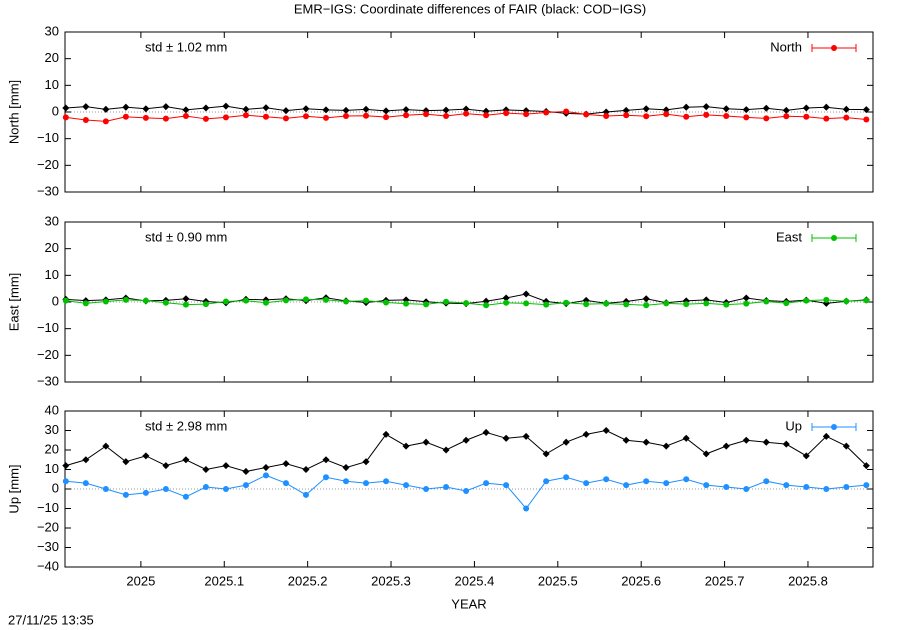 The image size is (900, 630). What do you see at coordinates (186, 425) in the screenshot?
I see `annotation: std ± 2.98 mm` at bounding box center [186, 425].